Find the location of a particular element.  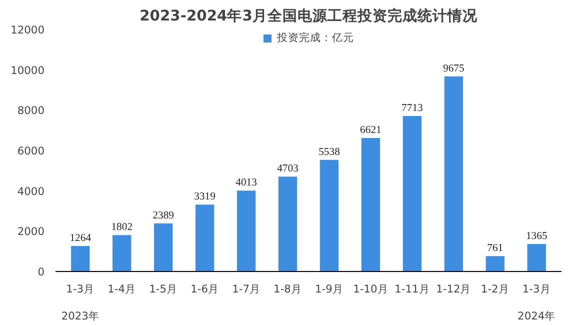

y-tick-label: 2000 is located at coordinates (31, 231).